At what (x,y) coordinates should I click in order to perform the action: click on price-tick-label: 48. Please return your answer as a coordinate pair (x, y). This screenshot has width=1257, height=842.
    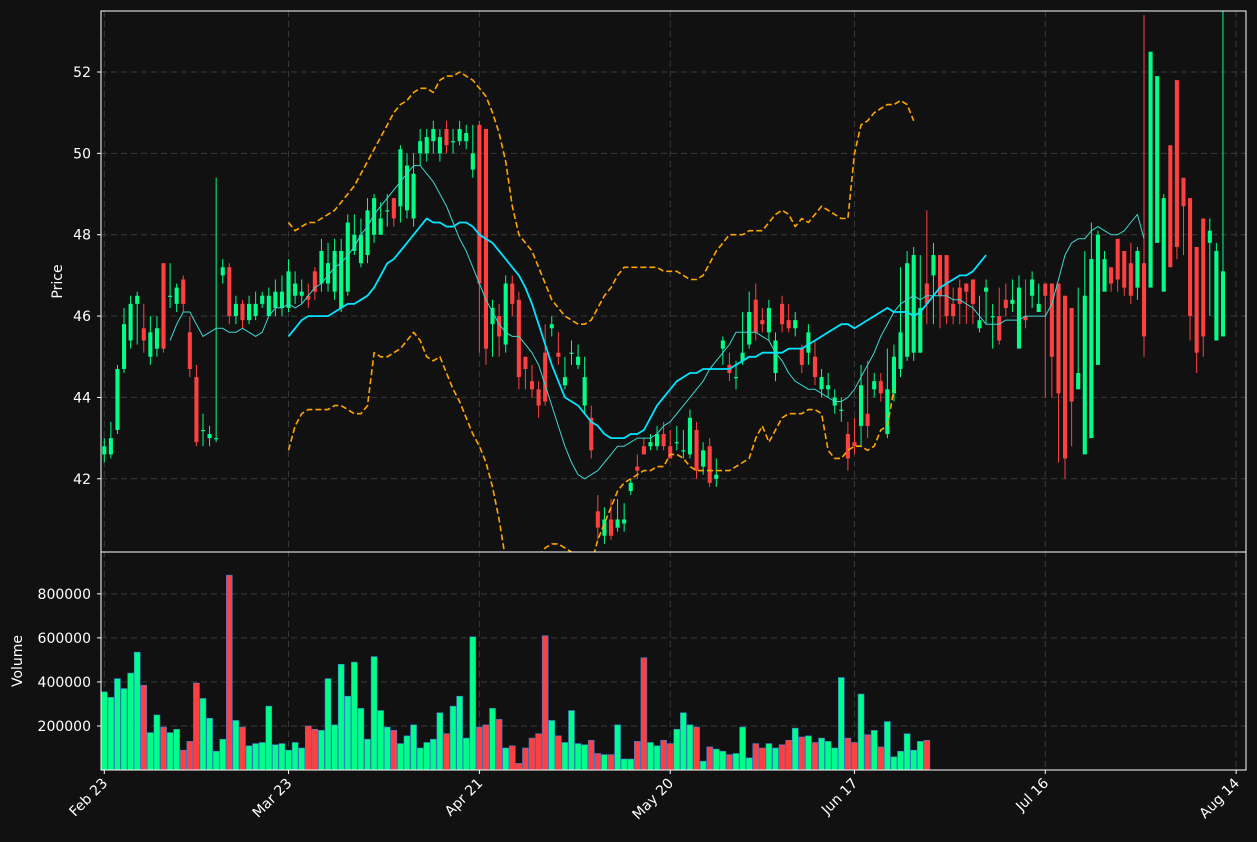
    Looking at the image, I should click on (82, 236).